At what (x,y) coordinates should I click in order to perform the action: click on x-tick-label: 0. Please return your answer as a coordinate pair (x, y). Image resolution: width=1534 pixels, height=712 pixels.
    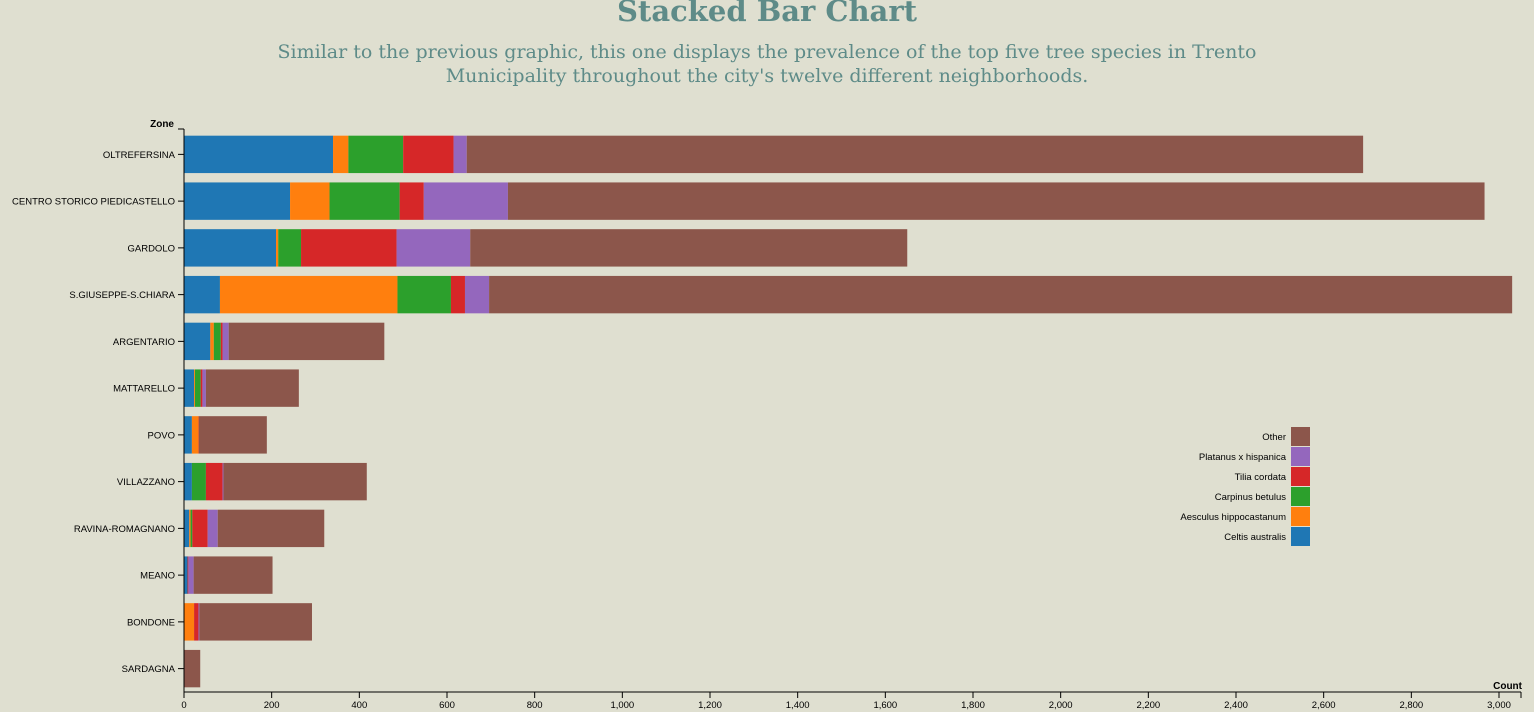
    Looking at the image, I should click on (183, 705).